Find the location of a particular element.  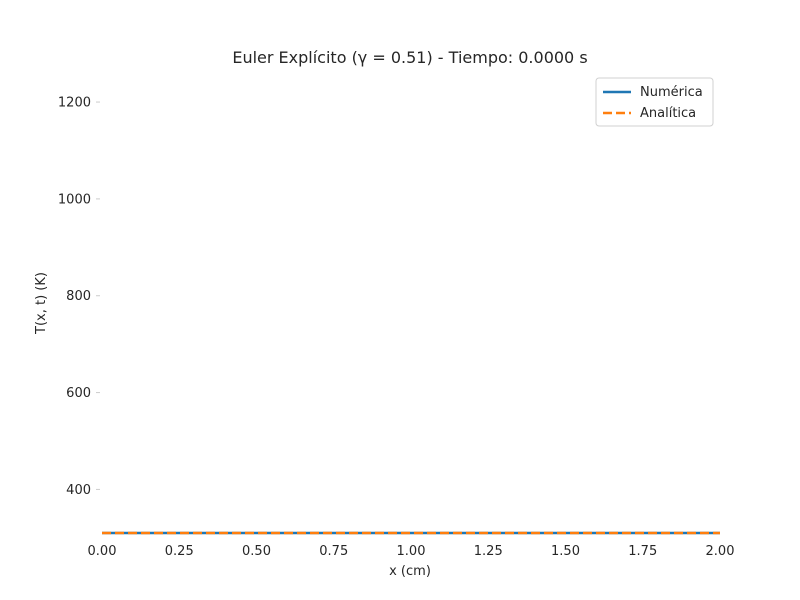

y-axis-ticks: 400 600 800 1000 1200 is located at coordinates (79, 297).